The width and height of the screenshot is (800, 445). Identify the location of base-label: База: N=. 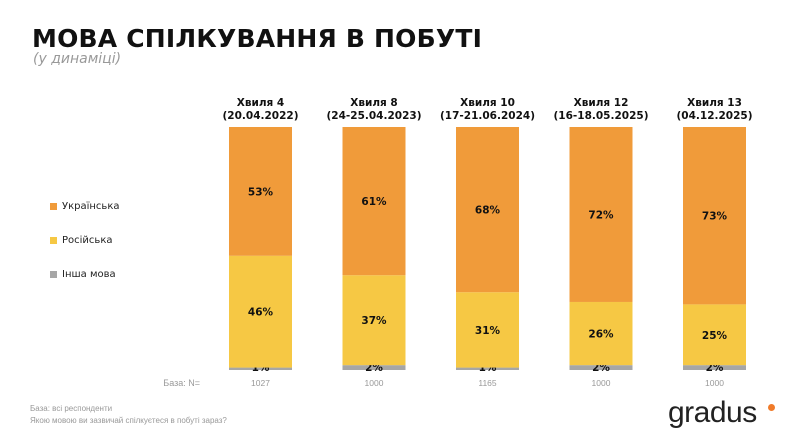
(181, 383).